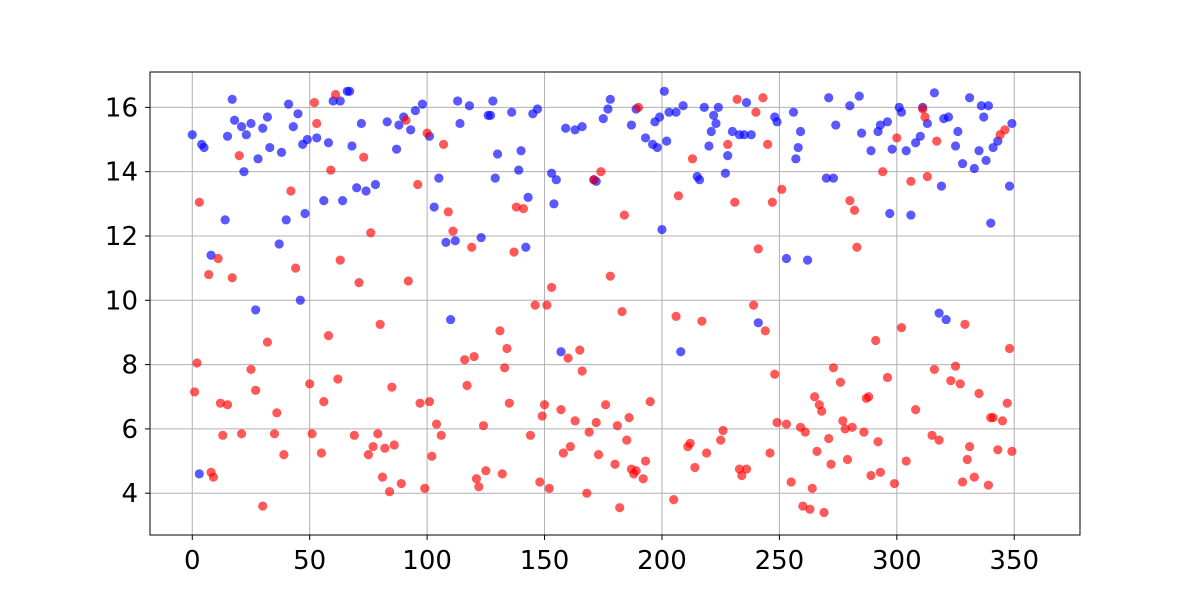  What do you see at coordinates (129, 430) in the screenshot?
I see `y-tick-label: 6` at bounding box center [129, 430].